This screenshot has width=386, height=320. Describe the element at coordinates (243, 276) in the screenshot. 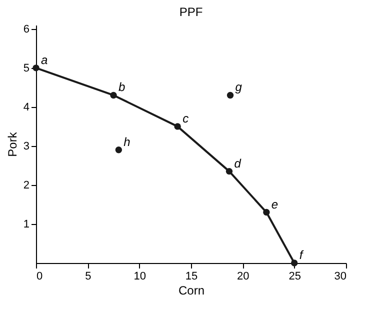

I see `x-tick-label: 20` at that location.